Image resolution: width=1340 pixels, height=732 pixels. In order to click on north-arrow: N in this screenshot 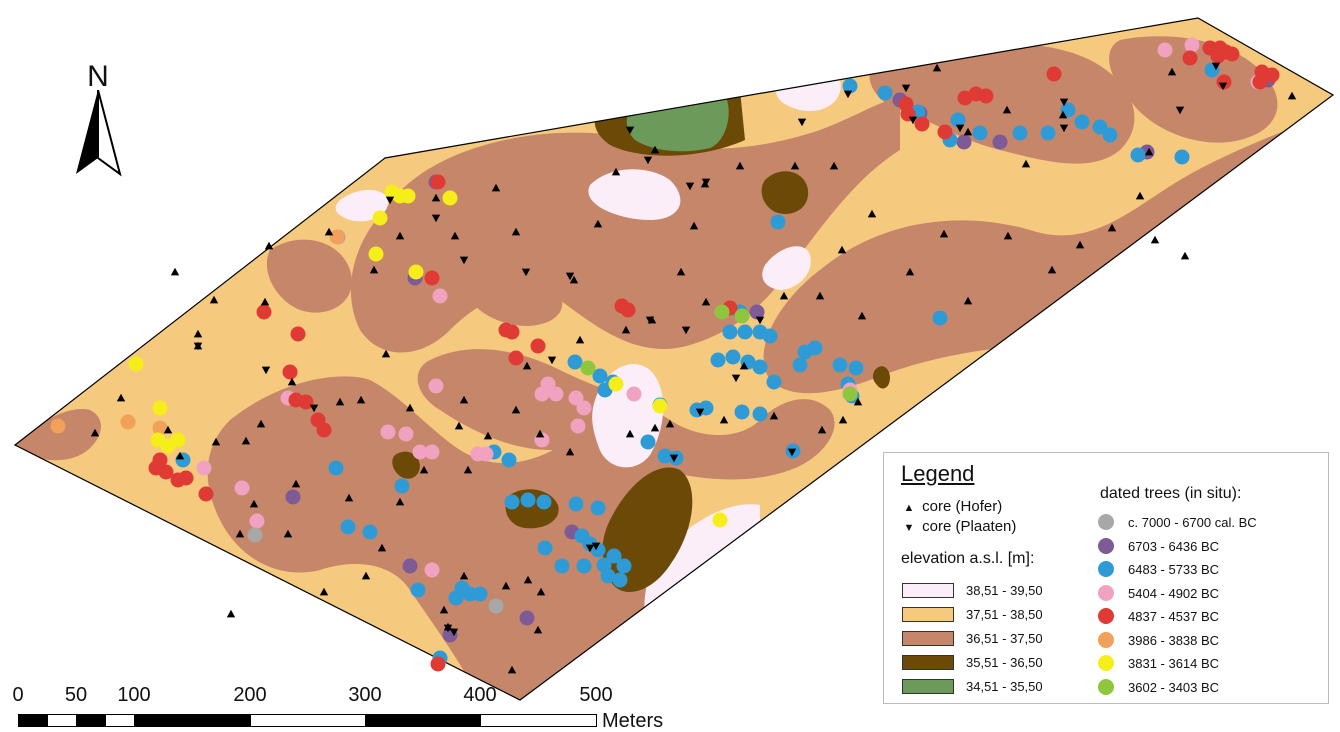, I will do `click(98, 121)`.